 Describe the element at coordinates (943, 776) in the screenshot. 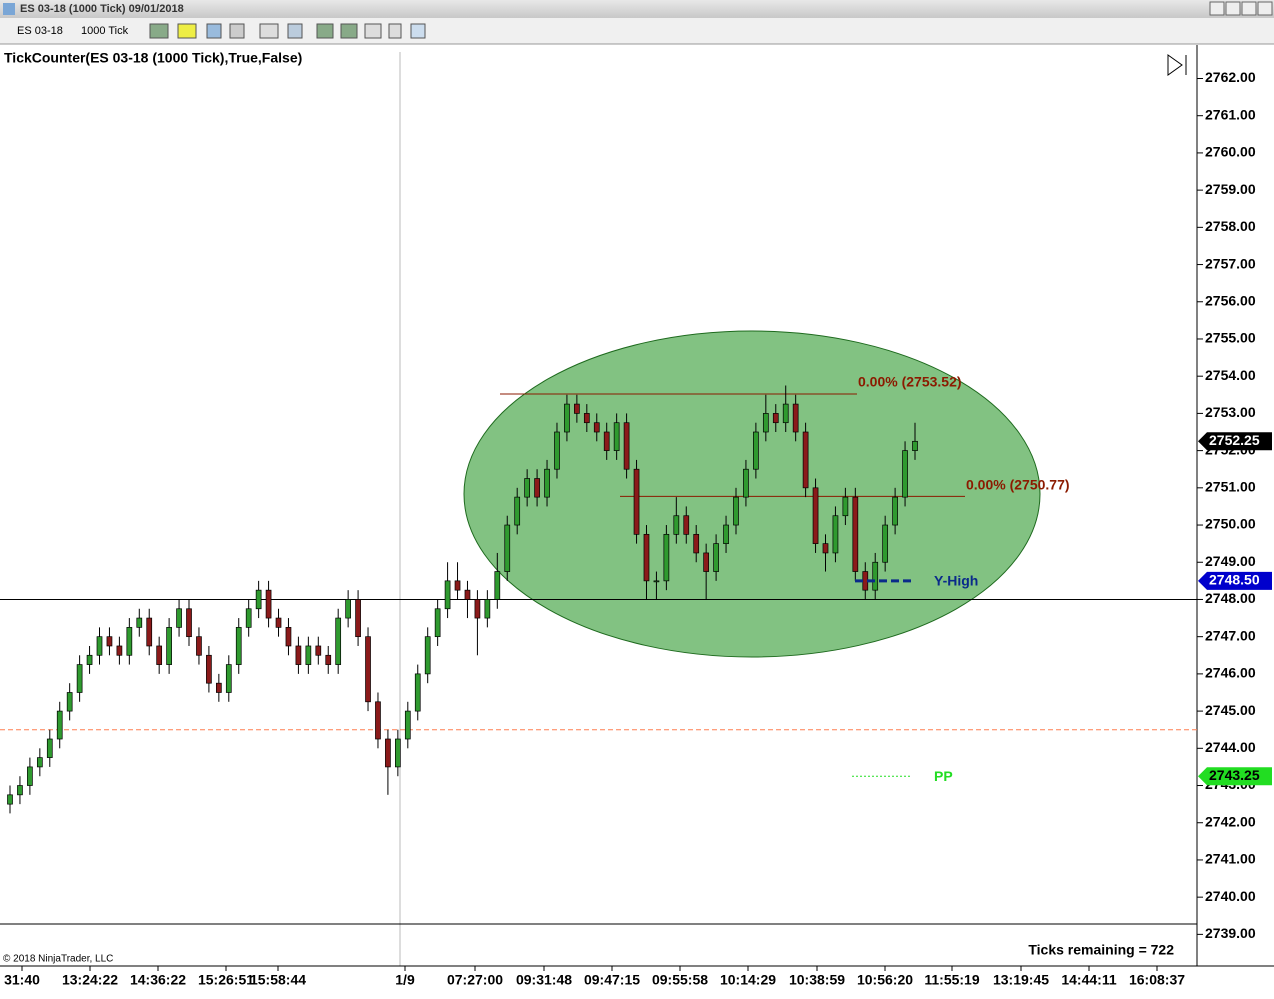

I see `level-label: PP` at that location.